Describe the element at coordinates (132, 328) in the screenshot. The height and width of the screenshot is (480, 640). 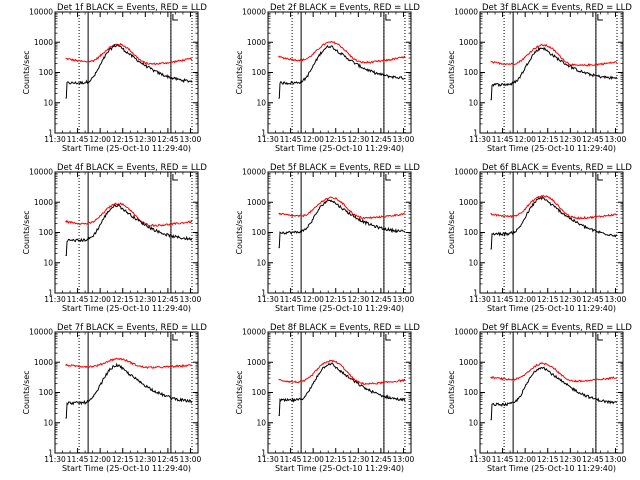
I see `panel-title: Det 7f BLACK = Events, RED = LLD` at that location.